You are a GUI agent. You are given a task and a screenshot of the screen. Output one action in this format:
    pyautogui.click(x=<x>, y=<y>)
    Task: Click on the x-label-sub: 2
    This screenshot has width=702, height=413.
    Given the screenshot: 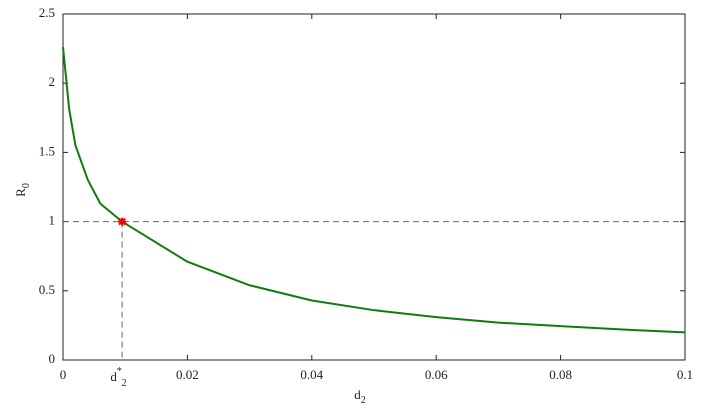 What is the action you would take?
    pyautogui.click(x=363, y=400)
    